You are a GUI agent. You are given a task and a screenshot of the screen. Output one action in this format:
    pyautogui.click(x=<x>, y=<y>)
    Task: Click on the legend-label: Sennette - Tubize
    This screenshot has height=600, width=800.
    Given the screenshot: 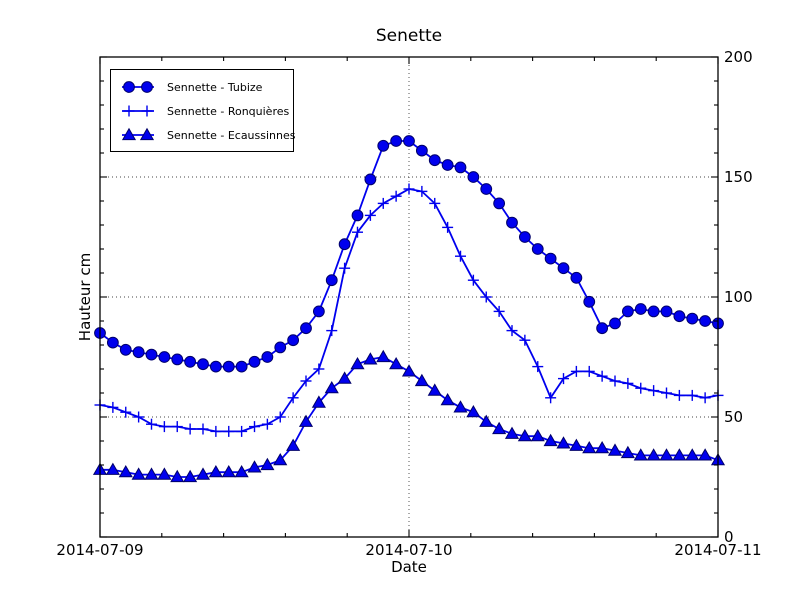 What is the action you would take?
    pyautogui.click(x=215, y=87)
    